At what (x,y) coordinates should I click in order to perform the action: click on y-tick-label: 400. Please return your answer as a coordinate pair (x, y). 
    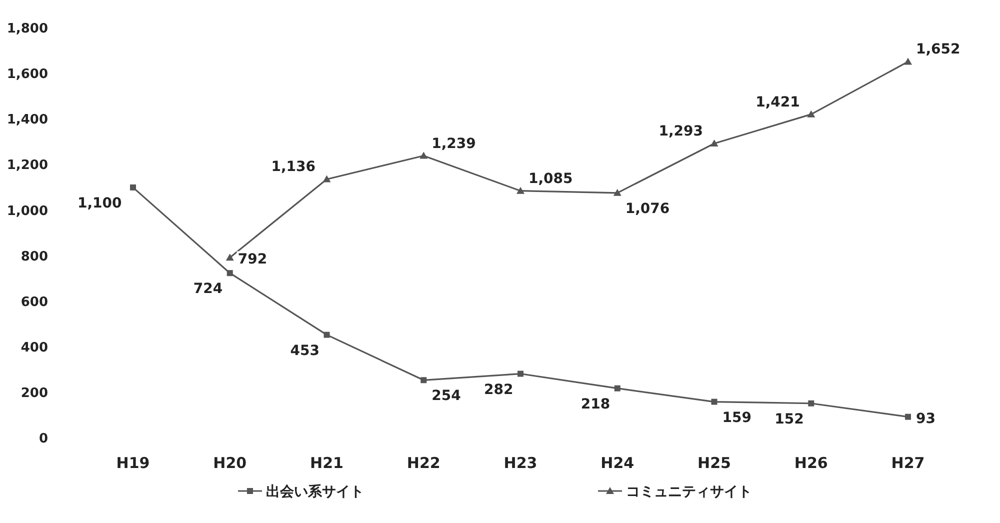
    Looking at the image, I should click on (34, 348).